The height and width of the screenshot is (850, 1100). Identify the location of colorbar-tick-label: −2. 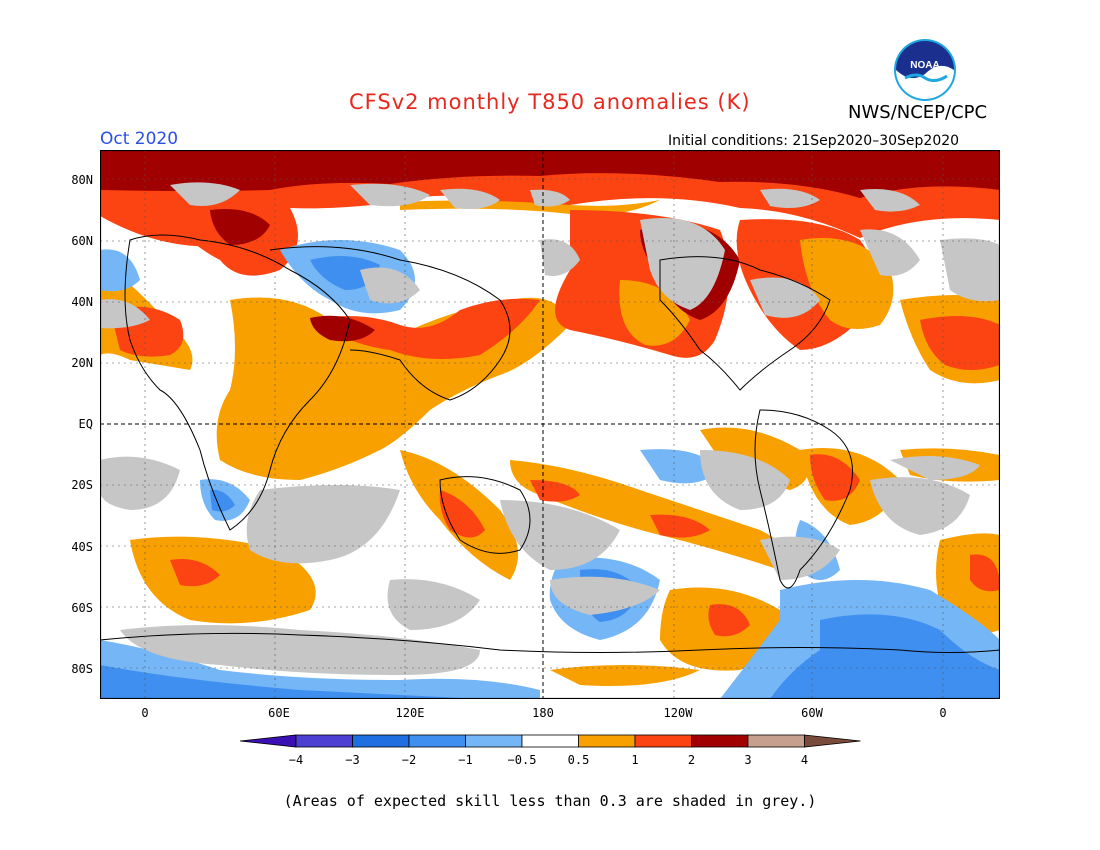
(409, 760).